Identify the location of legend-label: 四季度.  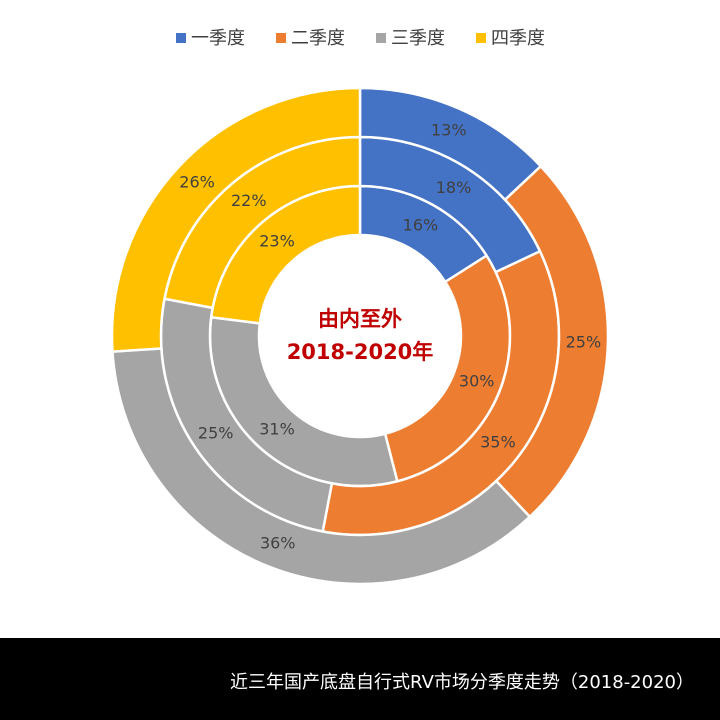
(518, 38).